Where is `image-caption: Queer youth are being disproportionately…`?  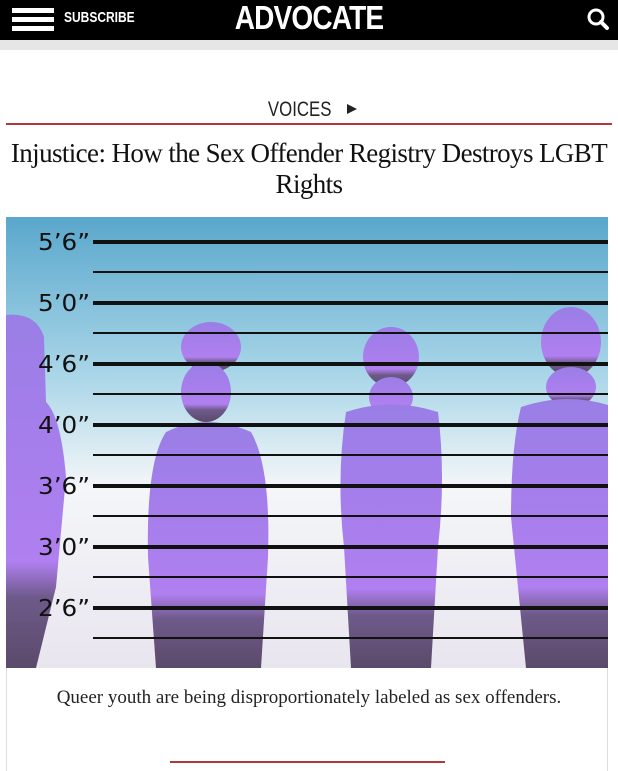
image-caption: Queer youth are being disproportionately… is located at coordinates (309, 697).